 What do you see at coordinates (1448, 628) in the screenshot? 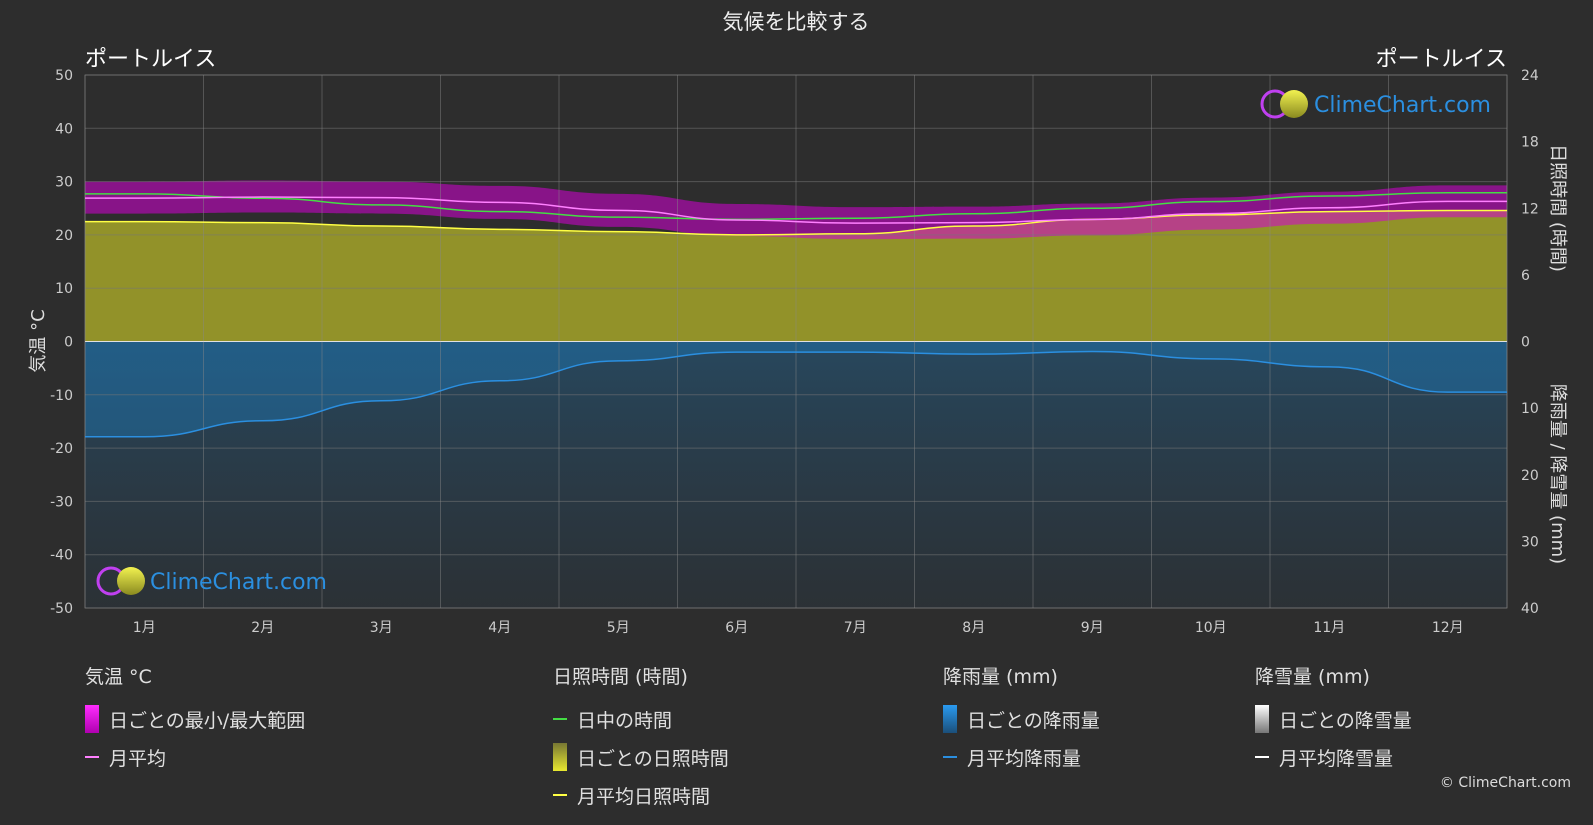
I see `month-tick-label: 12月` at bounding box center [1448, 628].